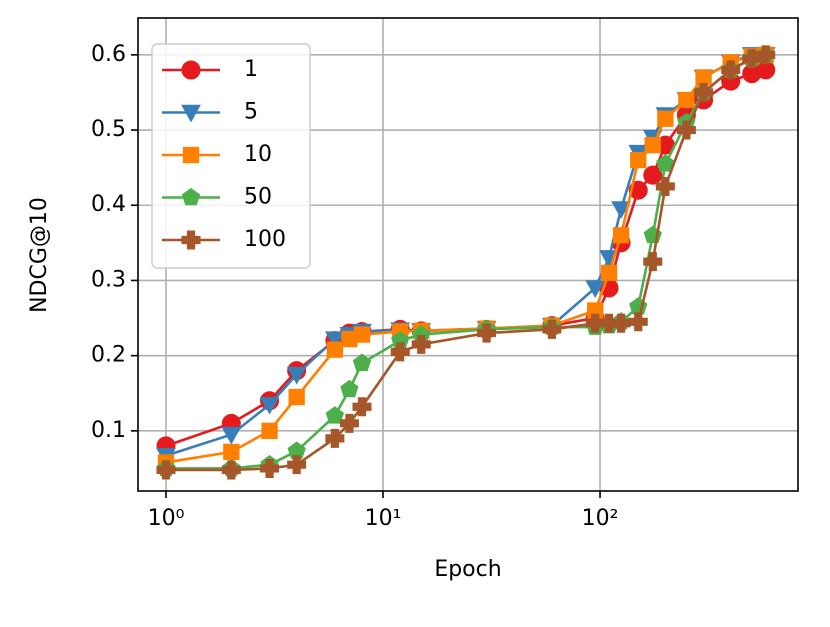 The image size is (830, 627). Describe the element at coordinates (108, 129) in the screenshot. I see `y-tick-label: 0.5` at that location.